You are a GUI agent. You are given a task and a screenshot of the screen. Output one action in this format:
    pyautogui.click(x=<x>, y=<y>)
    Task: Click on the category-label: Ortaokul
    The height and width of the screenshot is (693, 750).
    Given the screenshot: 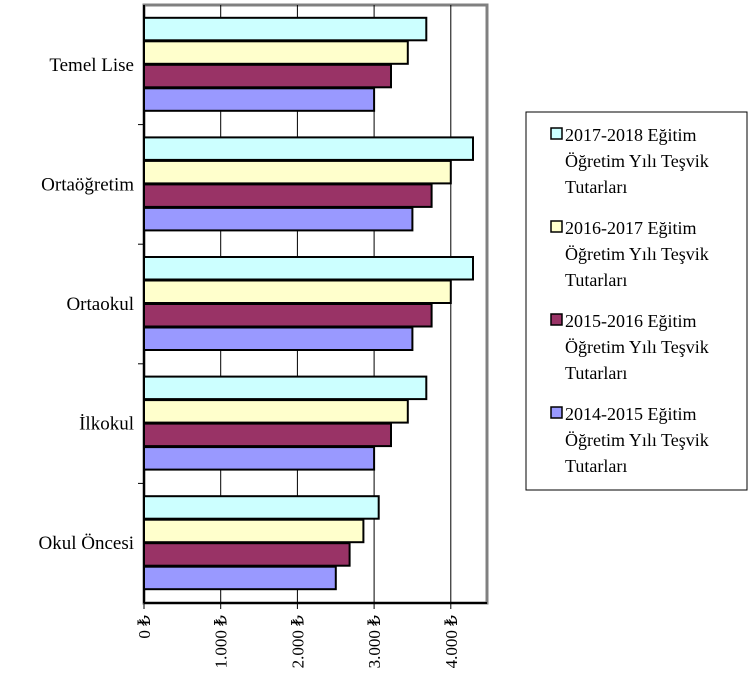 What is the action you would take?
    pyautogui.click(x=100, y=304)
    